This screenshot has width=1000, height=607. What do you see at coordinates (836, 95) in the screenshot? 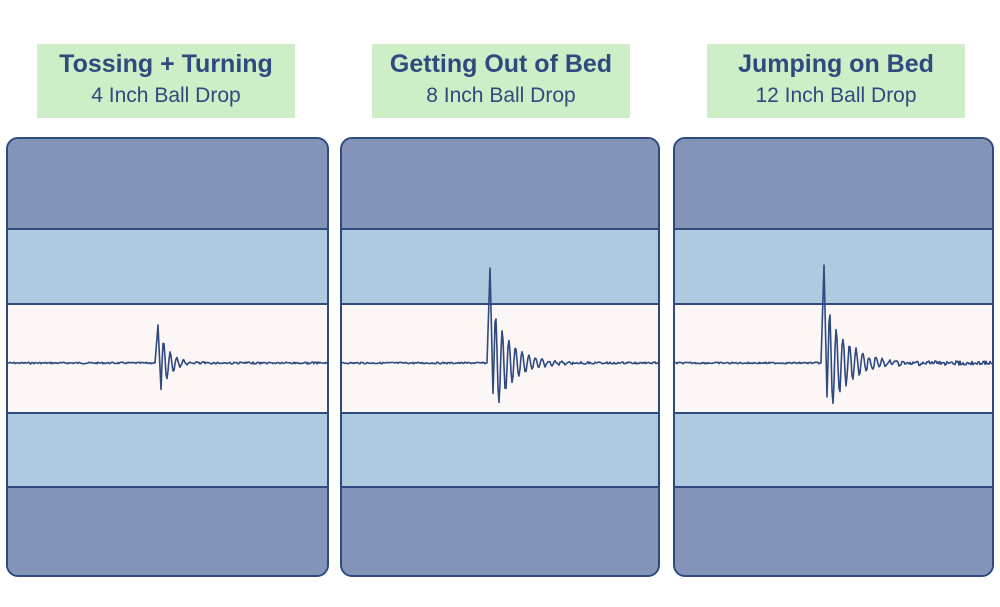
I see `panel-subtitle-3: 12 Inch Ball Drop` at bounding box center [836, 95].